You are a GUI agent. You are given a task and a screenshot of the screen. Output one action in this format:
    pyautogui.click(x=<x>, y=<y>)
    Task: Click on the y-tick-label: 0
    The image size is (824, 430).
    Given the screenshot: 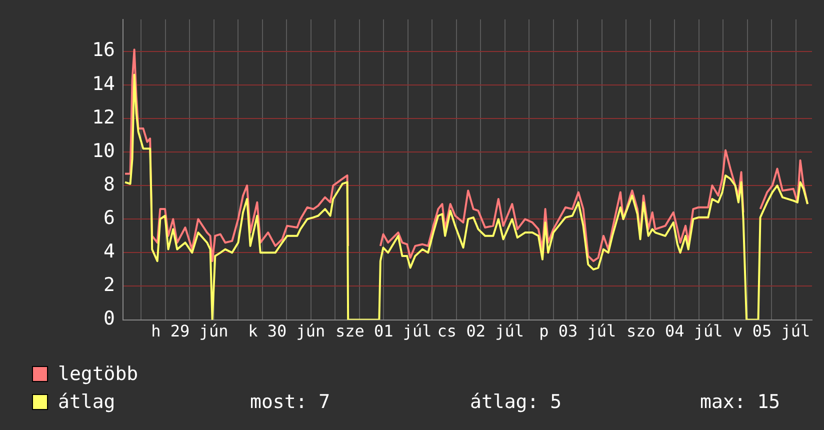 What is the action you would take?
    pyautogui.click(x=109, y=319)
    